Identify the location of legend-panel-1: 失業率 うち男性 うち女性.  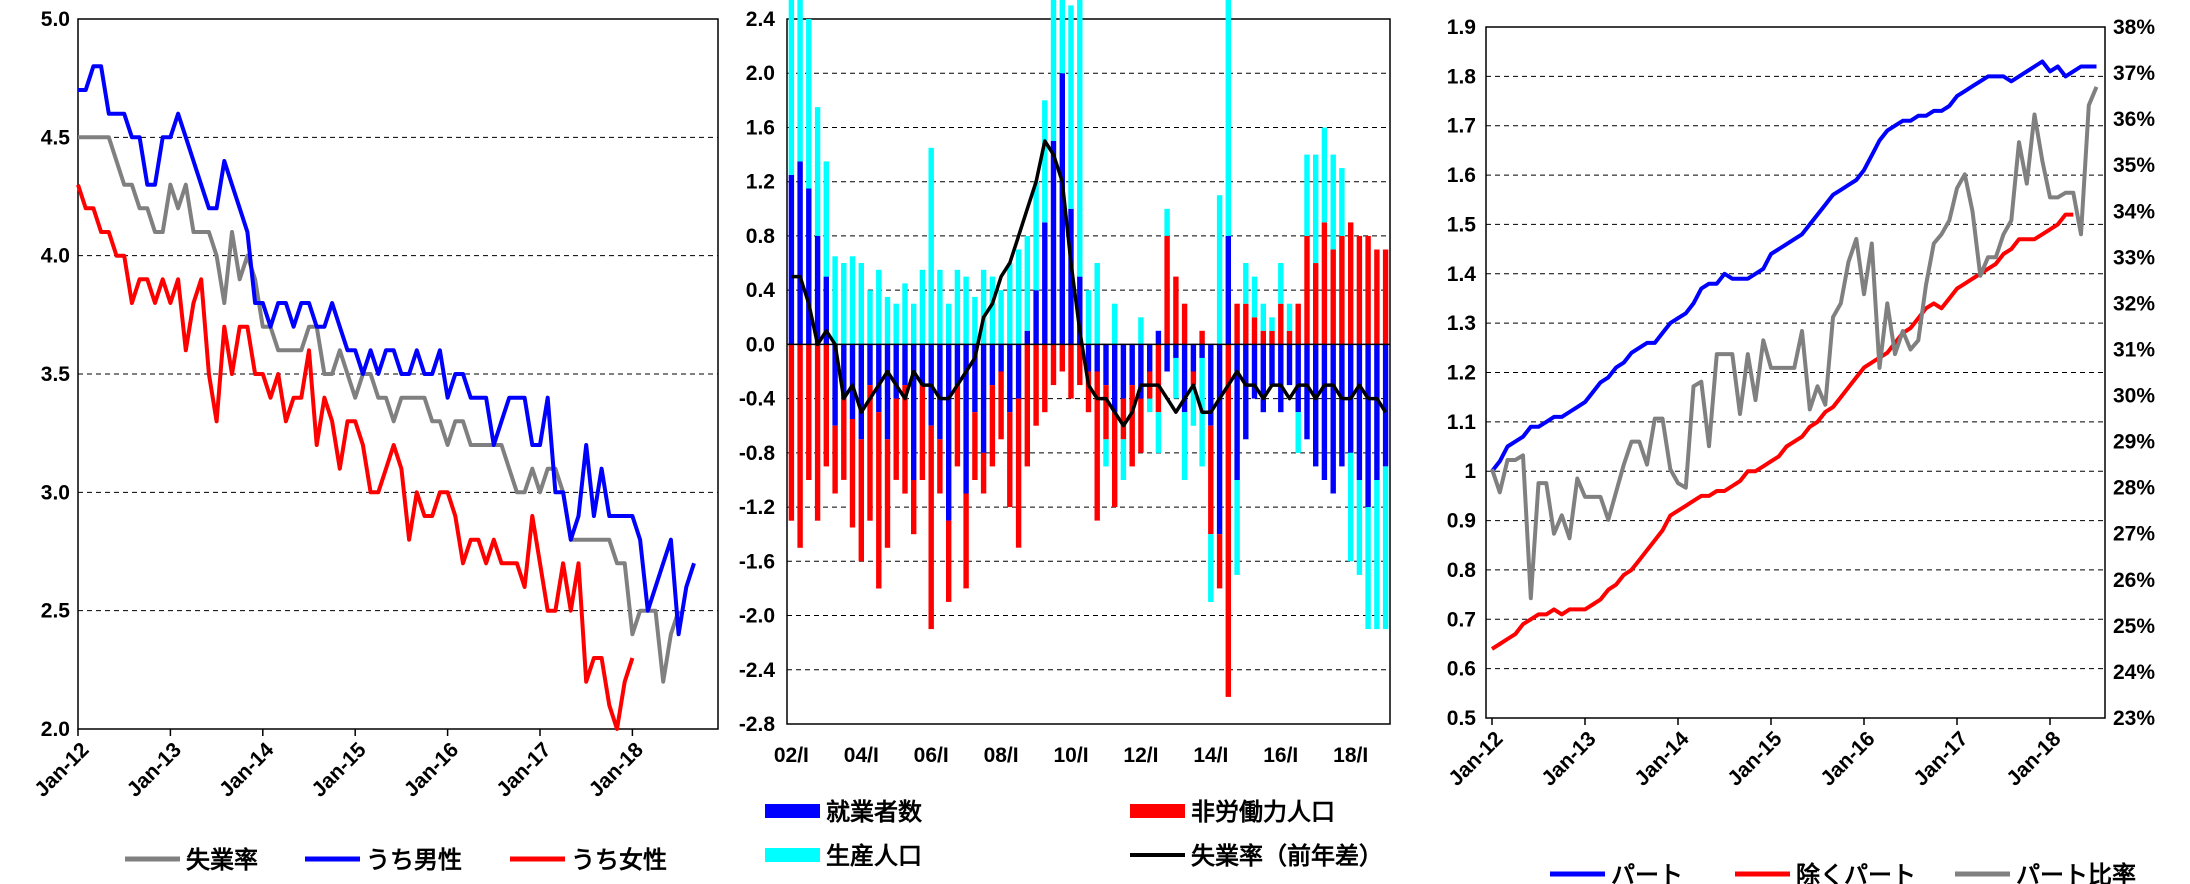
(396, 860).